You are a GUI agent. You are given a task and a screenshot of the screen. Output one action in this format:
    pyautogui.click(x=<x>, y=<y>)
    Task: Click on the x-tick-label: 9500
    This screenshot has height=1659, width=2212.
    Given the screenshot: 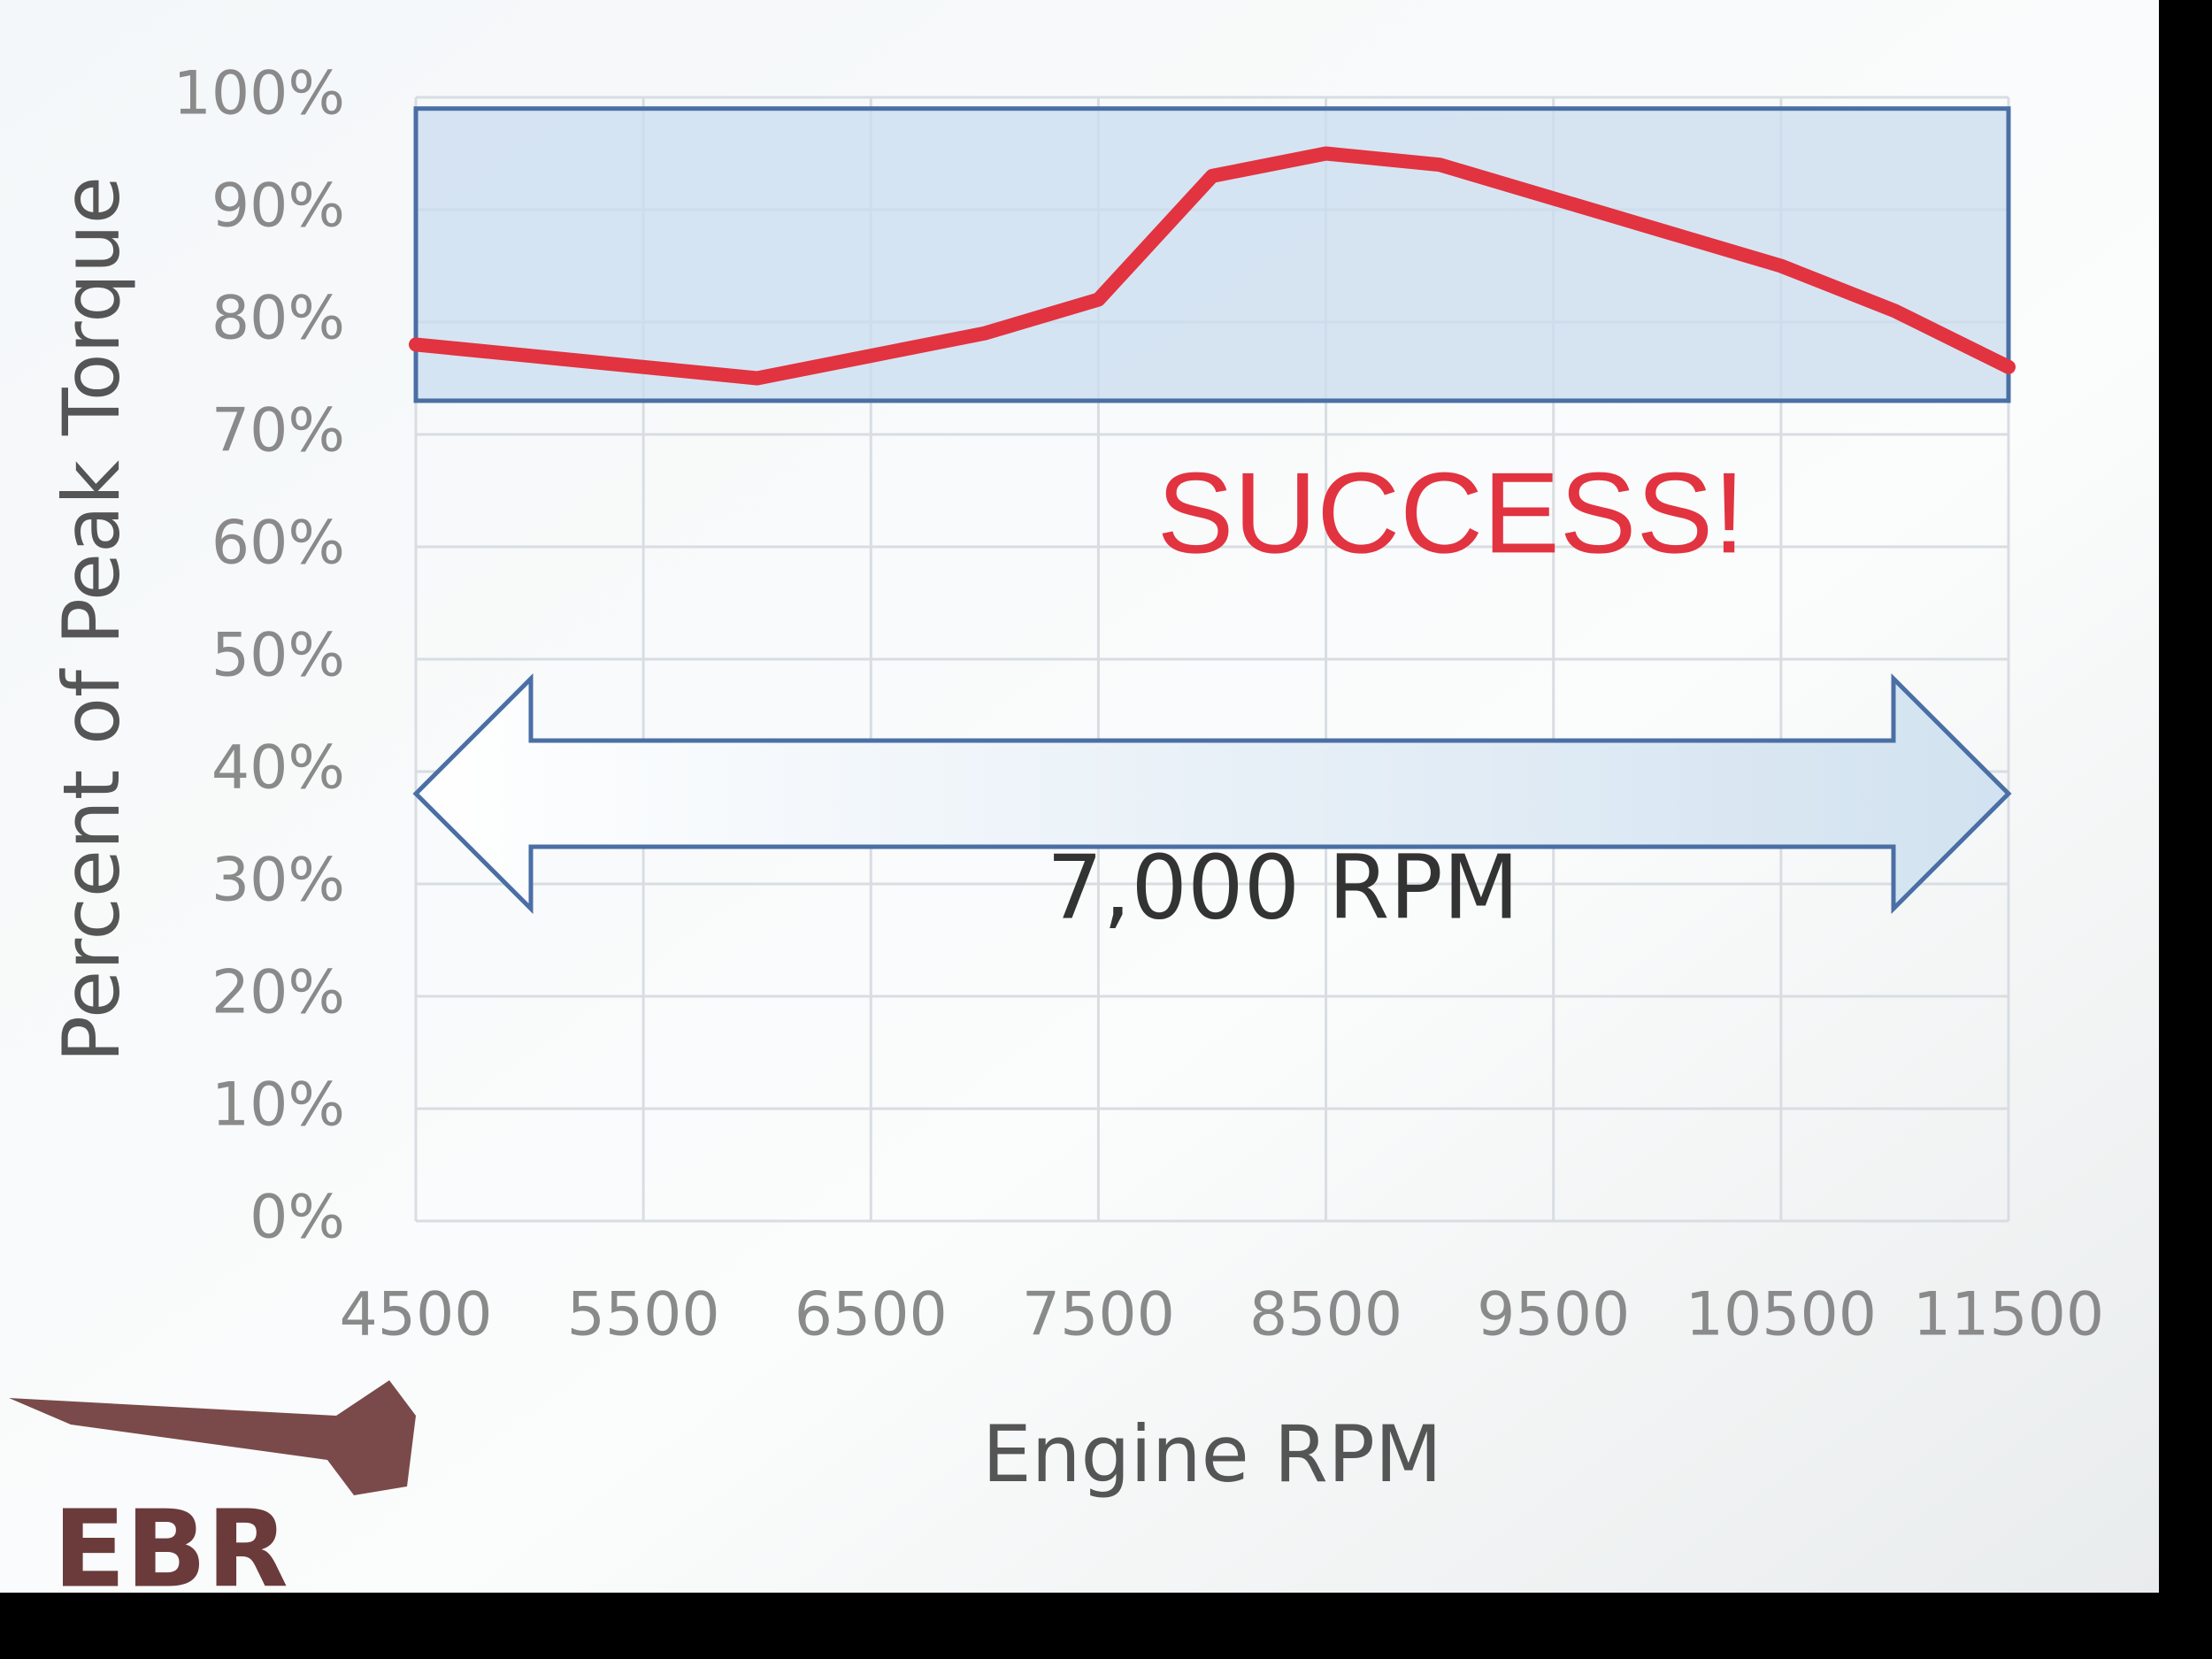 What is the action you would take?
    pyautogui.click(x=1554, y=1315)
    